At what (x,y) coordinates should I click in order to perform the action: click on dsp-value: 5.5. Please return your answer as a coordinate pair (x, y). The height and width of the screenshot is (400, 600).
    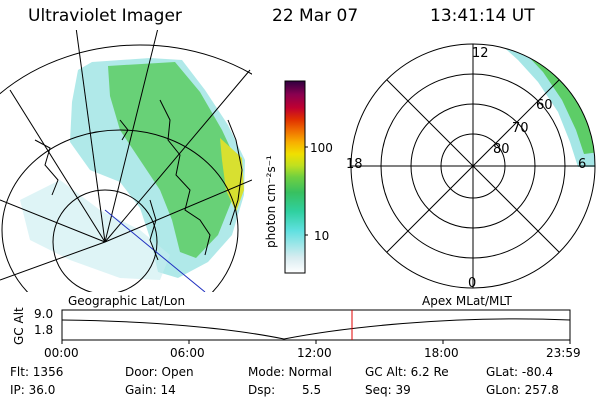
    Looking at the image, I should click on (312, 390).